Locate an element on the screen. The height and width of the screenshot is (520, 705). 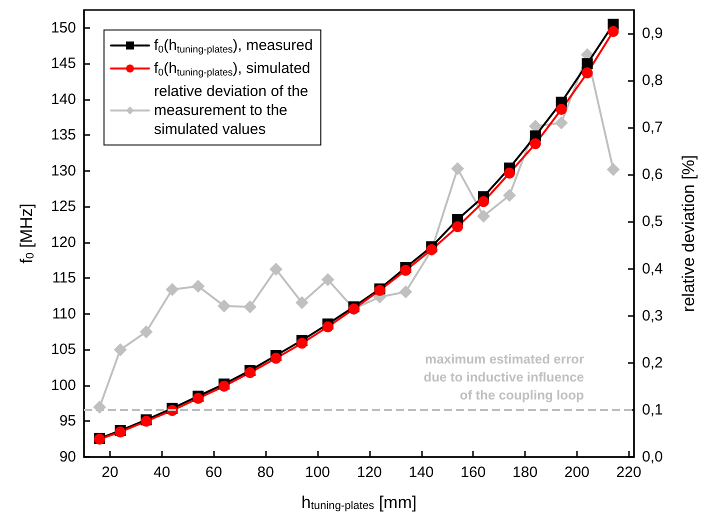
y-tick-label: 125 is located at coordinates (63, 207).